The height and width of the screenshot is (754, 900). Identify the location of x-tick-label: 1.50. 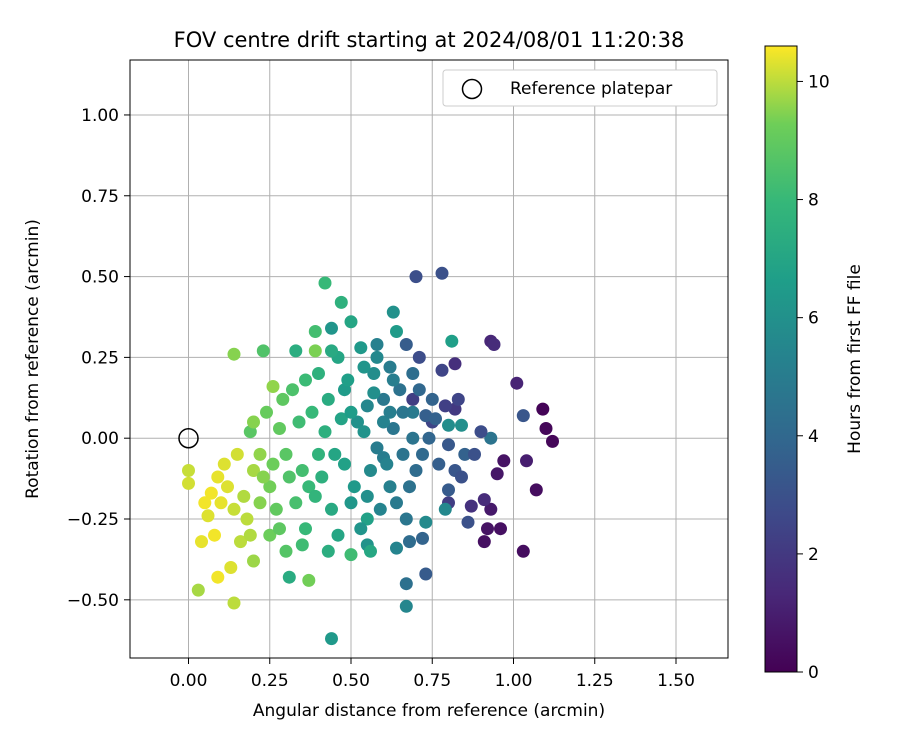
(676, 681).